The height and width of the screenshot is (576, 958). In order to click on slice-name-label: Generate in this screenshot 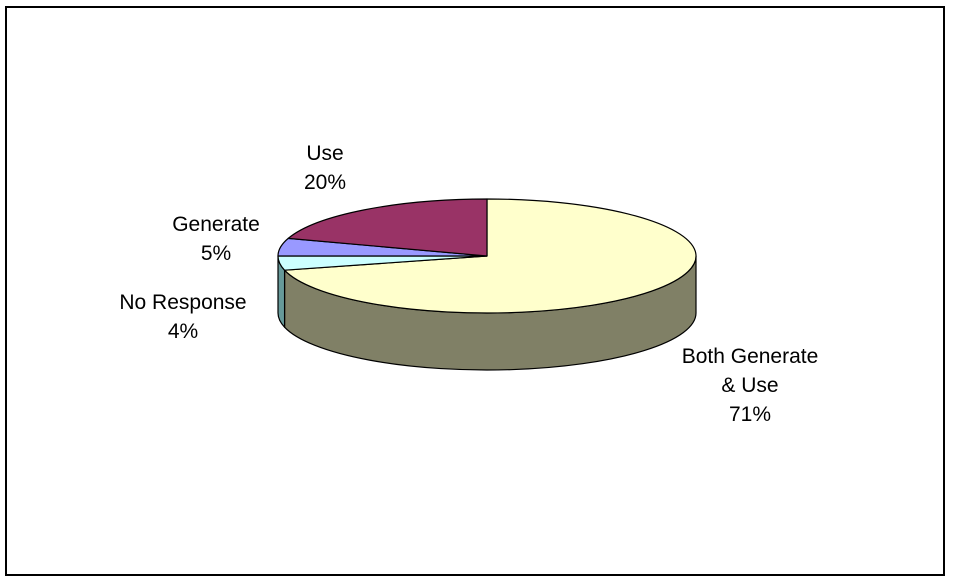, I will do `click(216, 224)`.